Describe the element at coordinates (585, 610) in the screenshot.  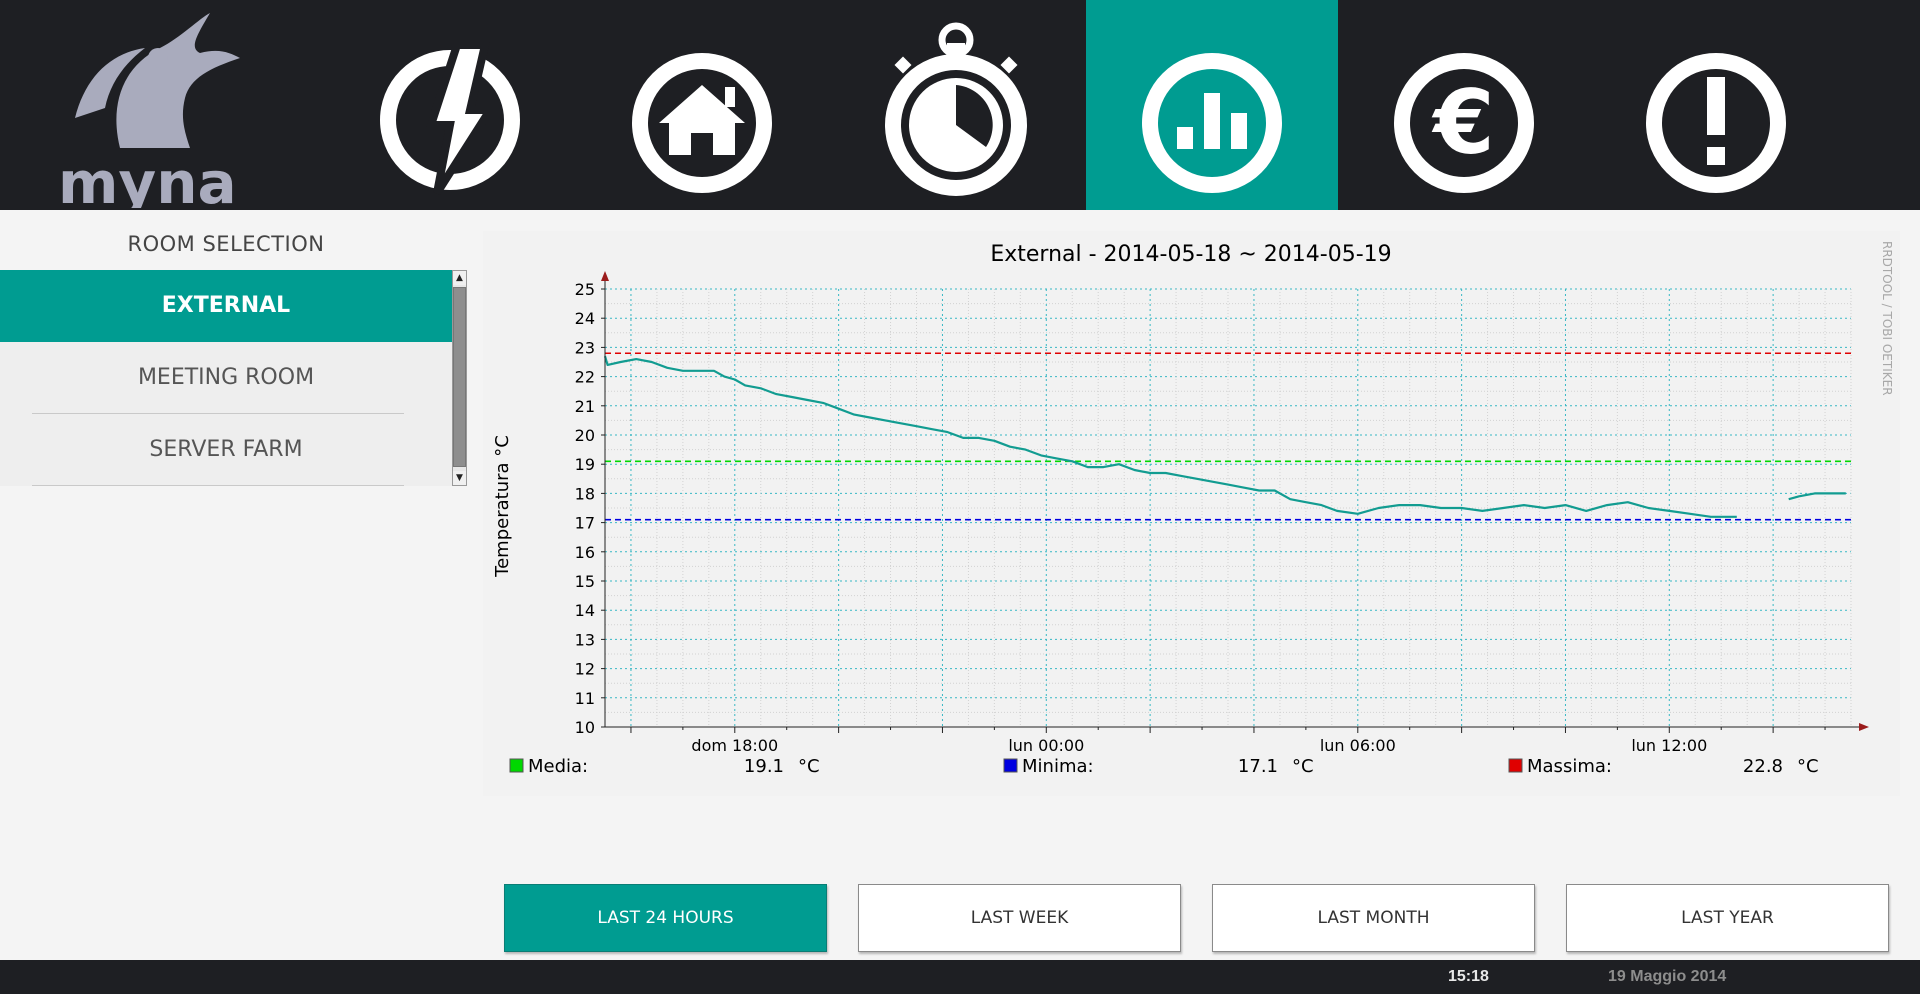
I see `y-tick-label: 14` at that location.